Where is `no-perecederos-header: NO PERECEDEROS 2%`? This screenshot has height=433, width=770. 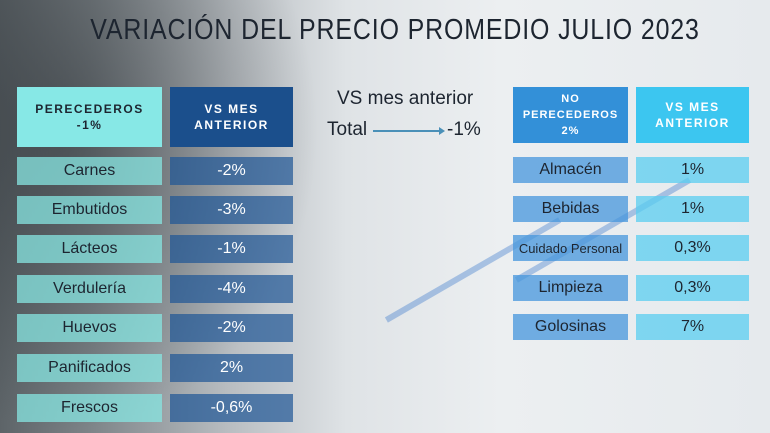
no-perecederos-header: NO PERECEDEROS 2% is located at coordinates (570, 115).